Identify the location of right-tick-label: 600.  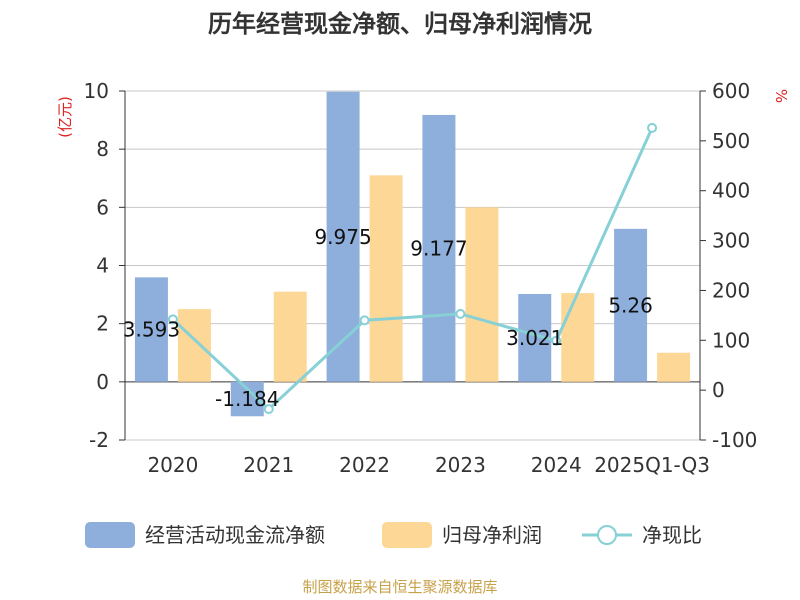
(731, 91).